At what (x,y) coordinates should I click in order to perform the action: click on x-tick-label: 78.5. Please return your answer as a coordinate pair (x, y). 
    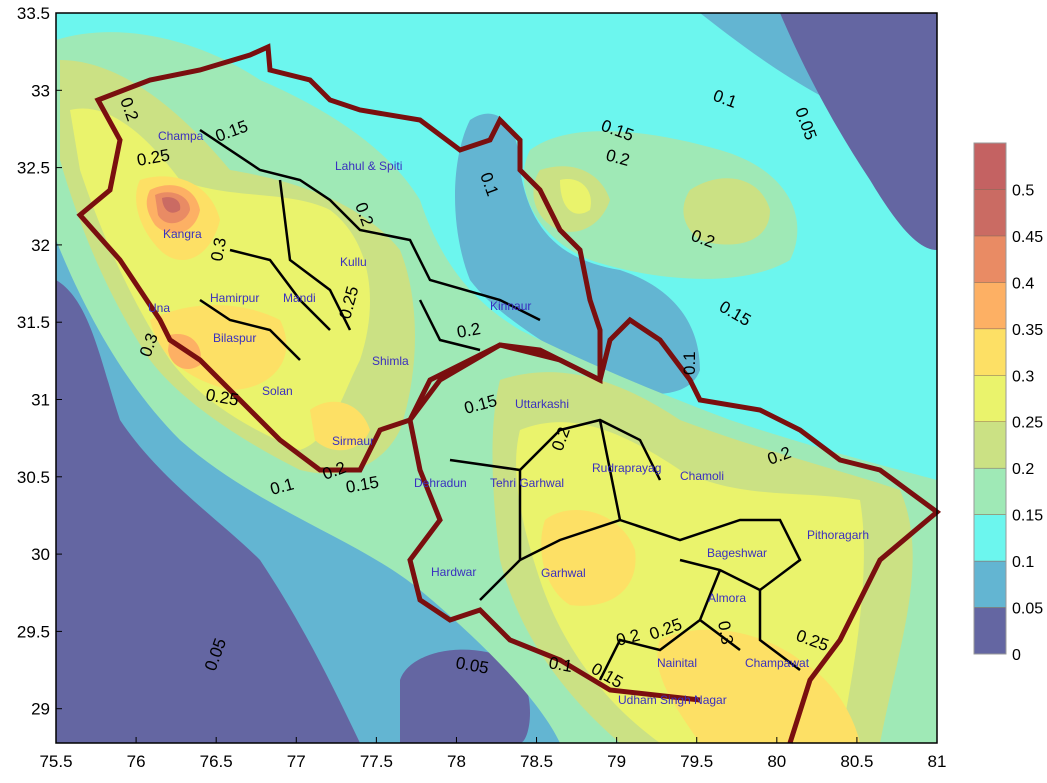
    Looking at the image, I should click on (536, 761).